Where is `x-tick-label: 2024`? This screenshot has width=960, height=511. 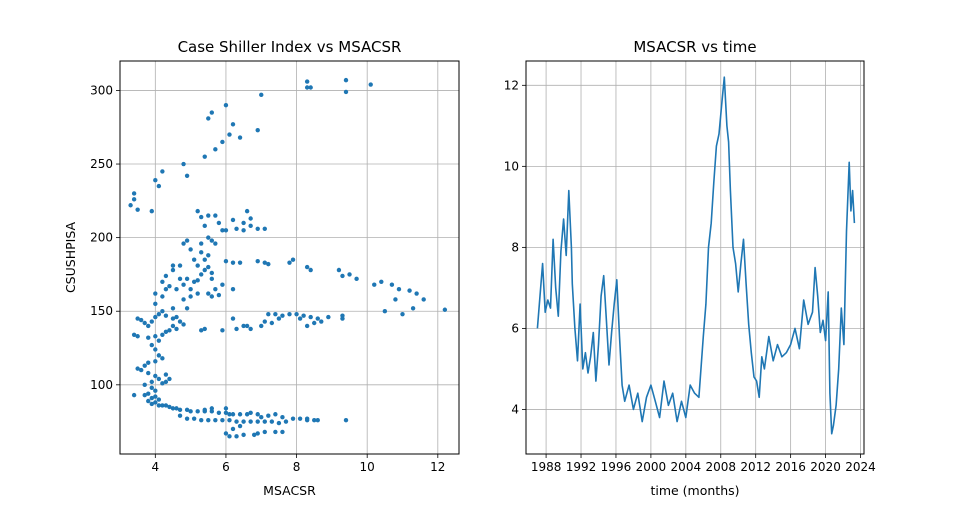 x-tick-label: 2024 is located at coordinates (860, 467).